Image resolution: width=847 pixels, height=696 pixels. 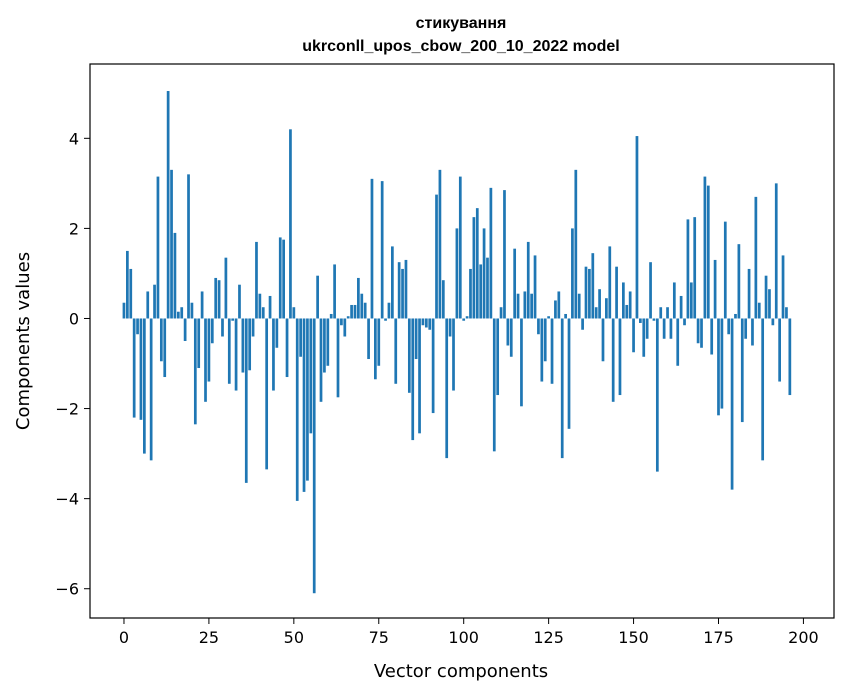 What do you see at coordinates (718, 637) in the screenshot?
I see `x-tick-label: 175` at bounding box center [718, 637].